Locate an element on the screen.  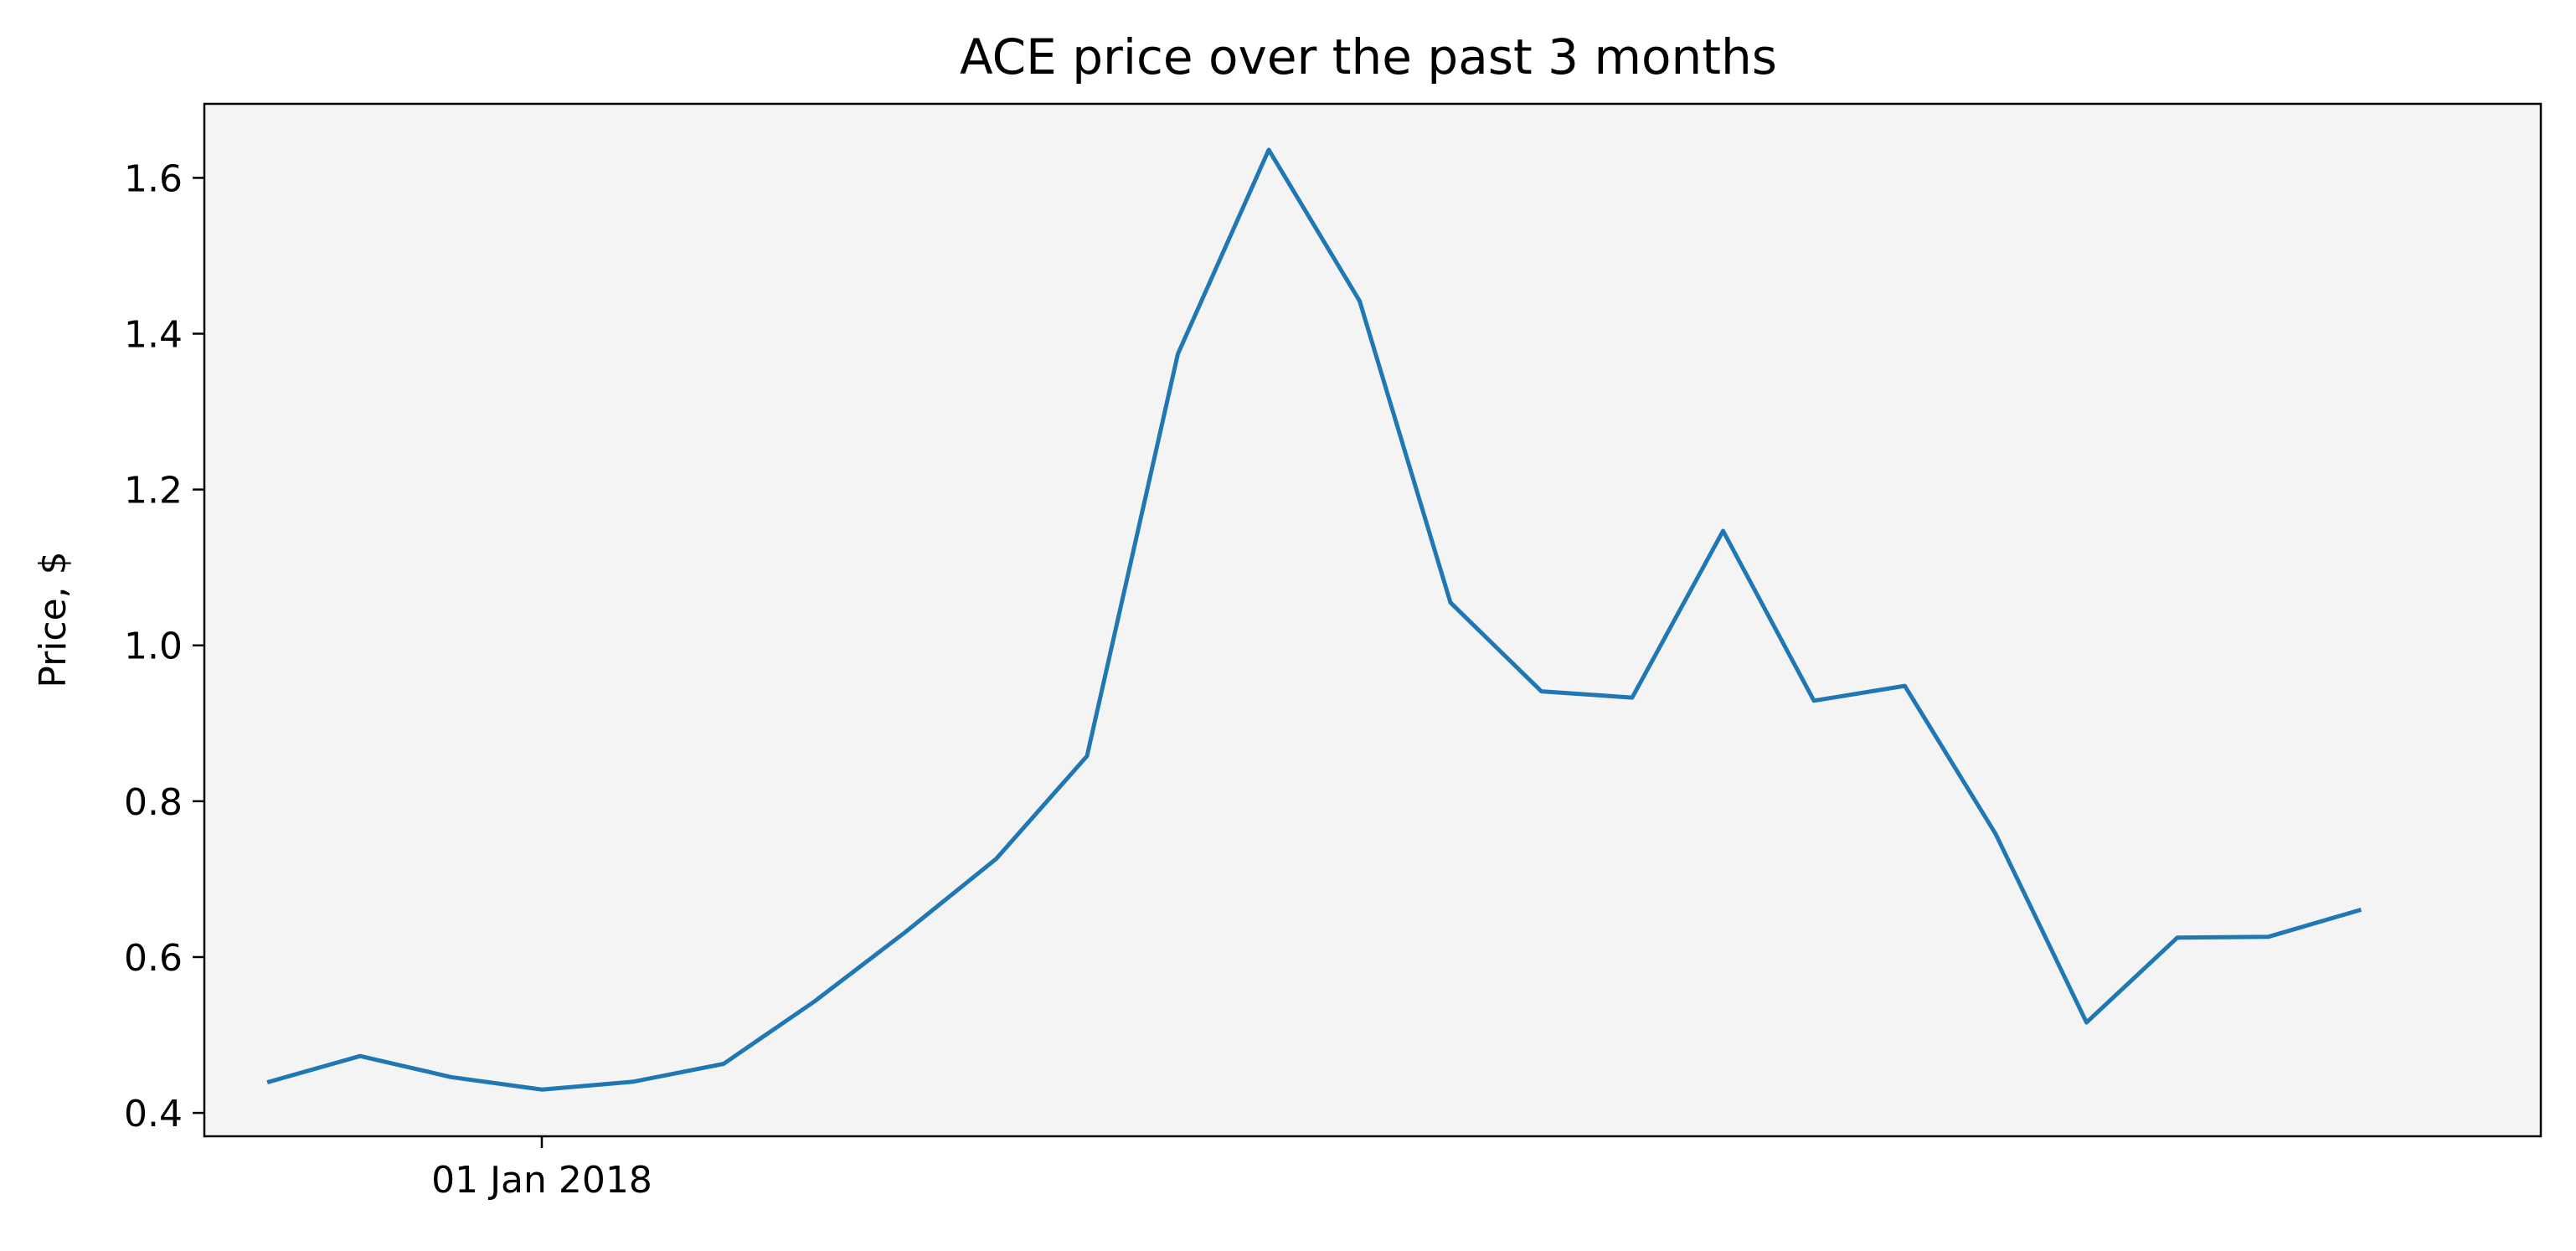
y-tick-label: 1.6 is located at coordinates (153, 178).